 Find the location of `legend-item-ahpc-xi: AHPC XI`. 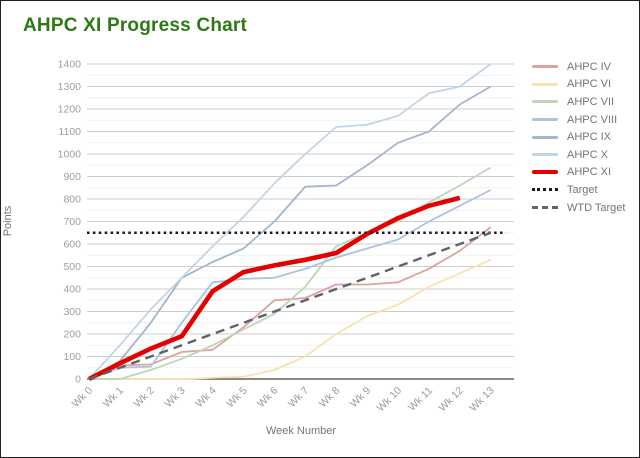

legend-item-ahpc-xi: AHPC XI is located at coordinates (578, 173).